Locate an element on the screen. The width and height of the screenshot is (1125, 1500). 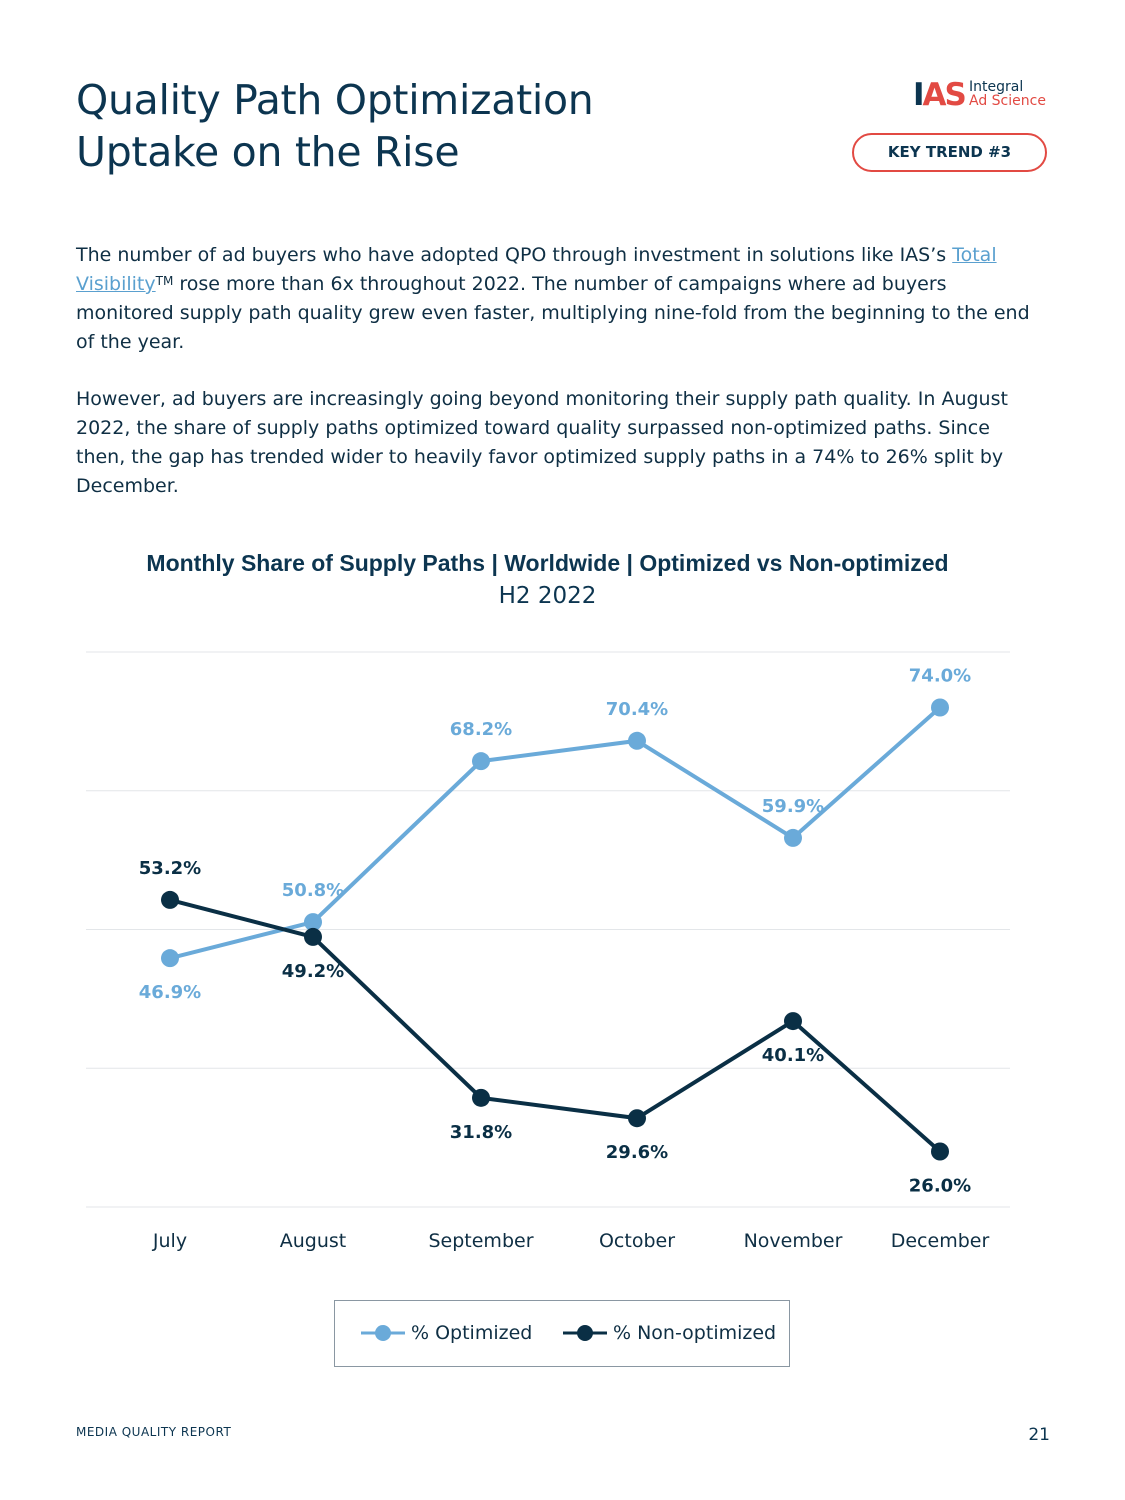
page-title-line-1: Quality Path Optimization is located at coordinates (335, 100).